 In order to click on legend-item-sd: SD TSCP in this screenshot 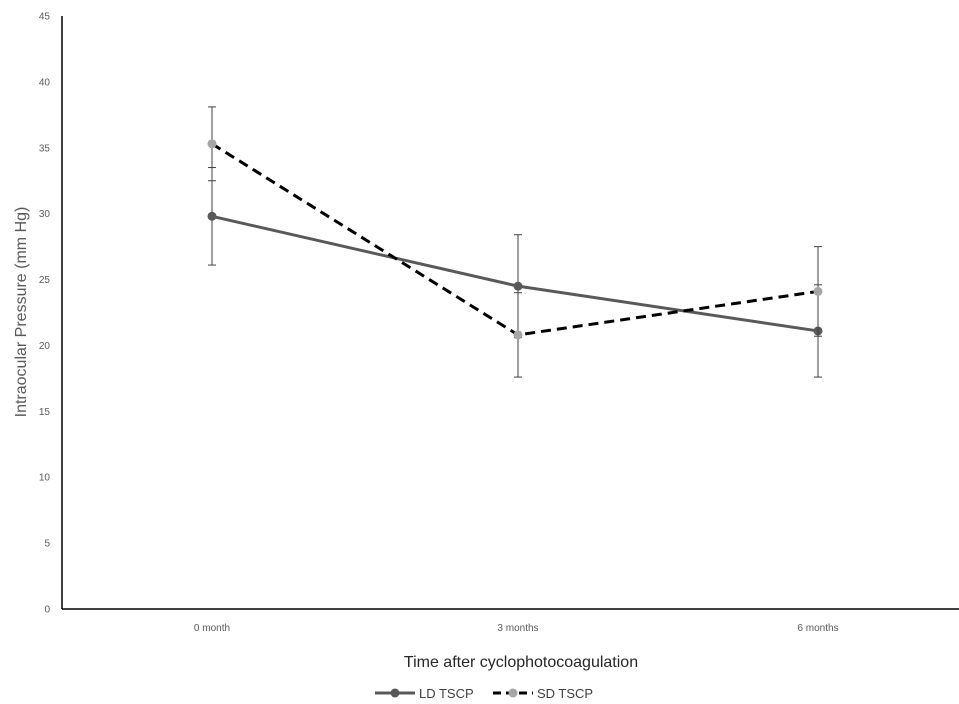, I will do `click(543, 693)`.